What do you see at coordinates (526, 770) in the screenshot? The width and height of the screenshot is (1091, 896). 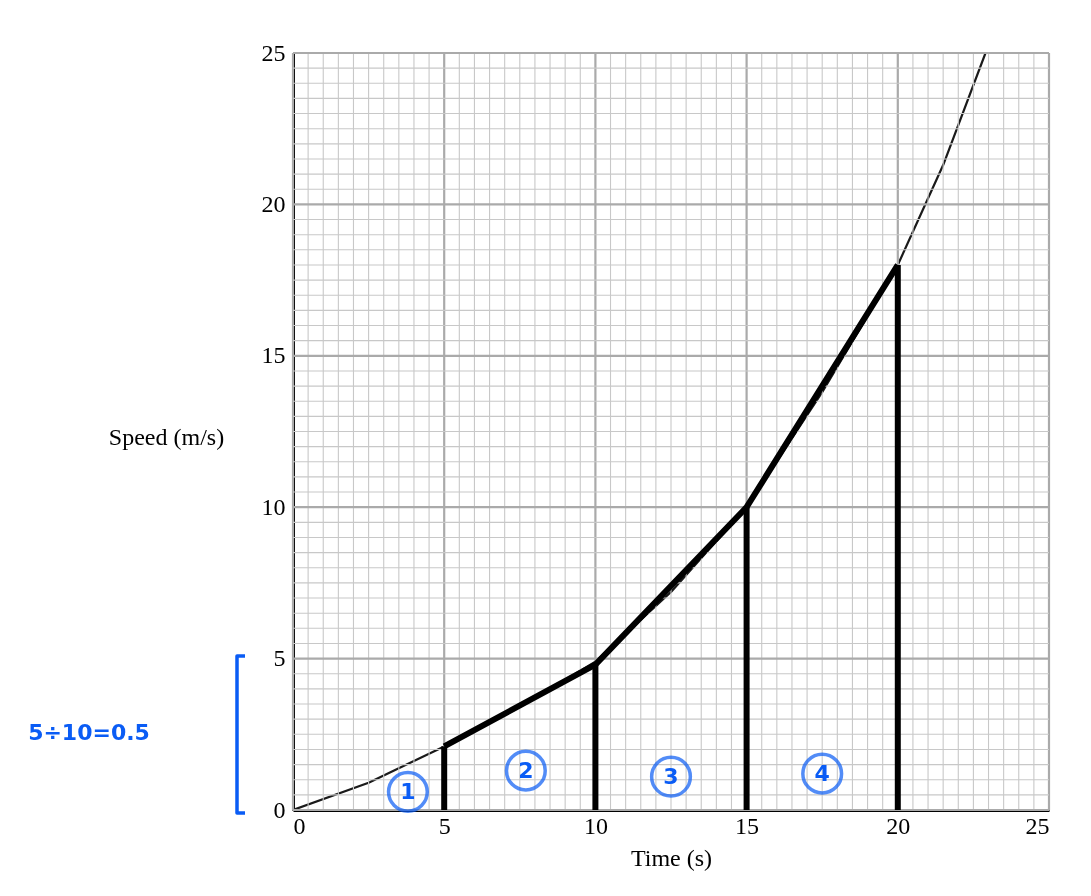 I see `annotation: 2` at bounding box center [526, 770].